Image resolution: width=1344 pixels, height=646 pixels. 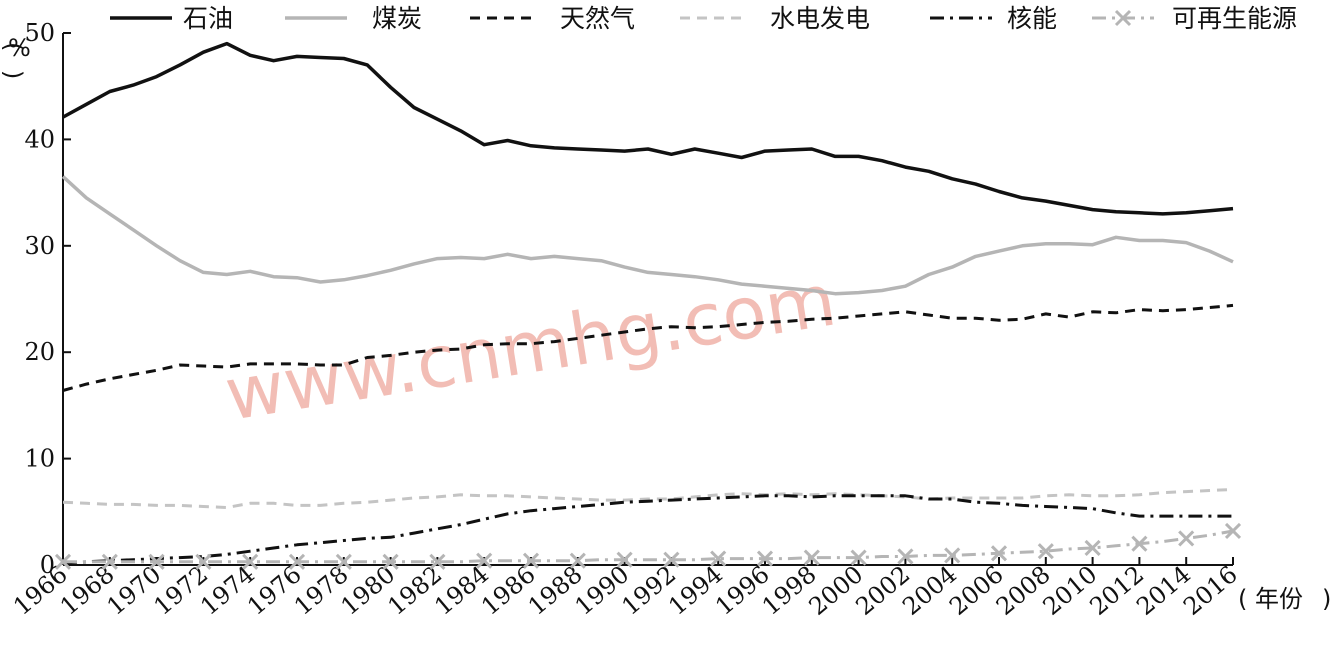 What do you see at coordinates (789, 590) in the screenshot?
I see `x-tick-label: 1998` at bounding box center [789, 590].